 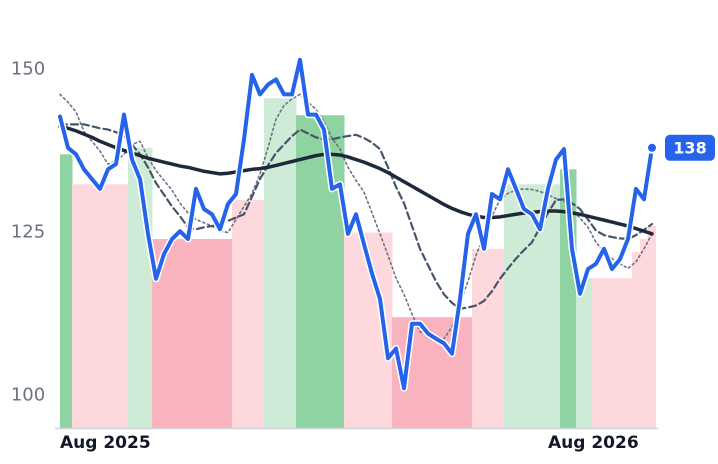 I want to click on last-value-badge, so click(x=690, y=147).